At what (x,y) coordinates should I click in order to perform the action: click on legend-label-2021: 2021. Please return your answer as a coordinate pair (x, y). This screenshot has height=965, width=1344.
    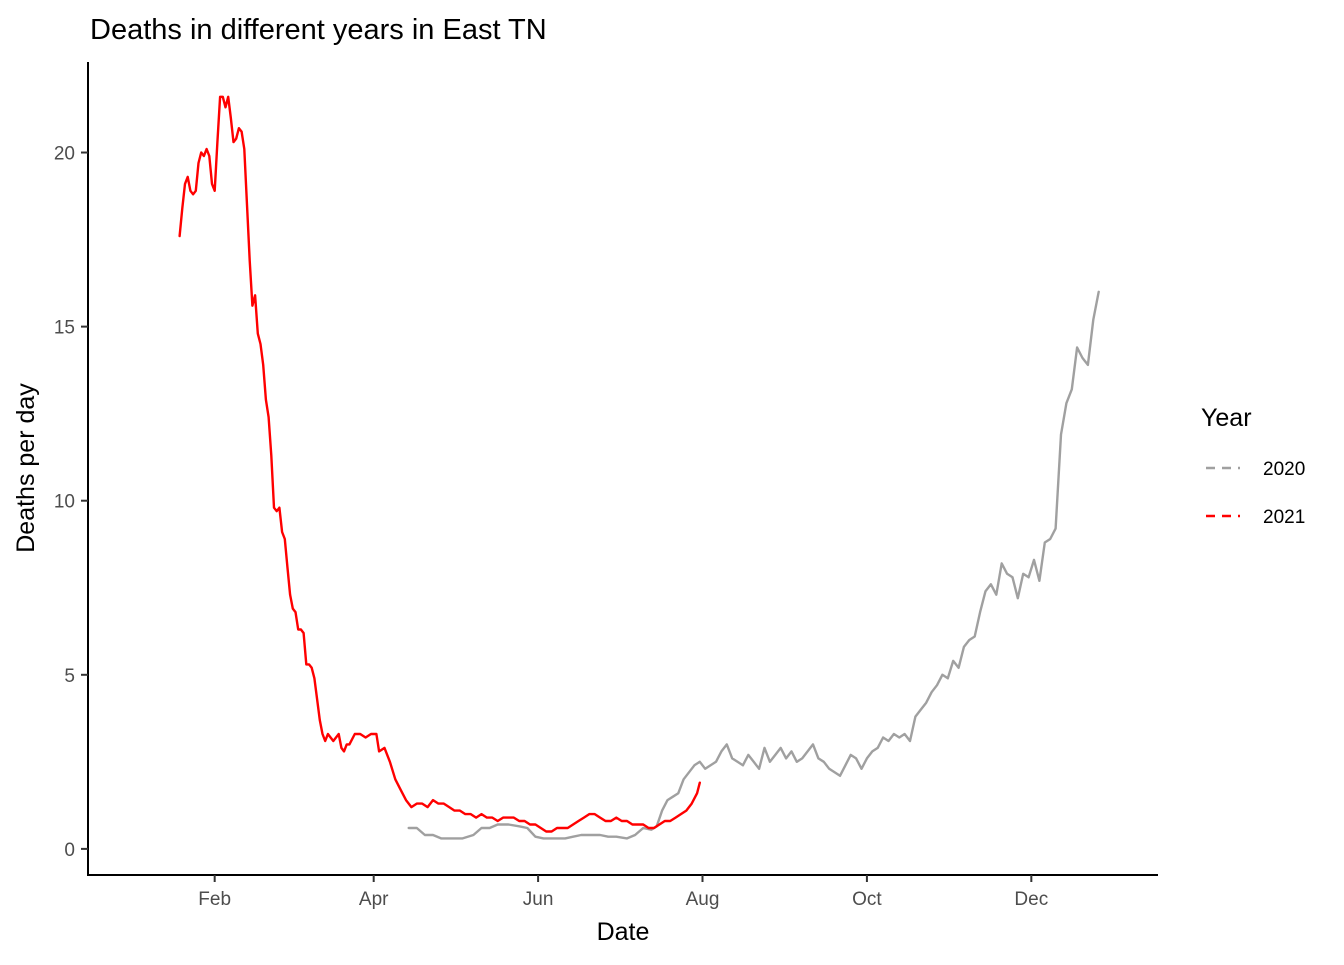
    Looking at the image, I should click on (1284, 517).